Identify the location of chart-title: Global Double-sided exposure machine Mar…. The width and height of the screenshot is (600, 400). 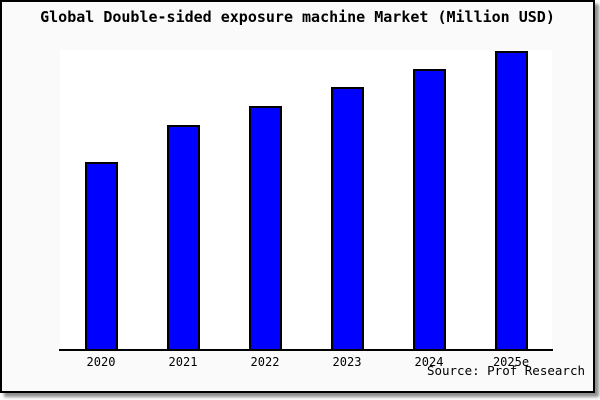
(297, 17).